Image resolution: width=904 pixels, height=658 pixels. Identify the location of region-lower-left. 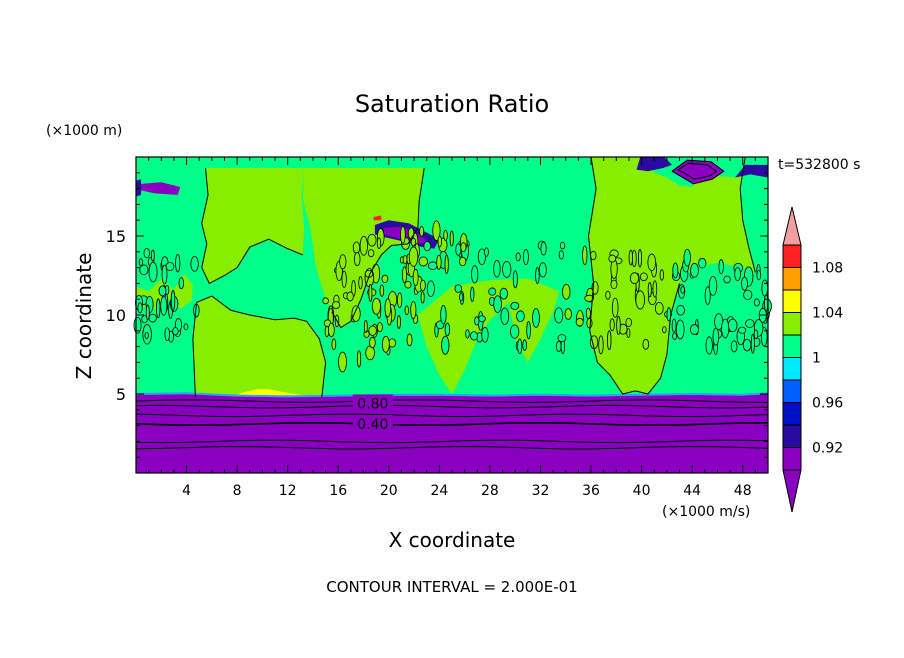
(259, 347).